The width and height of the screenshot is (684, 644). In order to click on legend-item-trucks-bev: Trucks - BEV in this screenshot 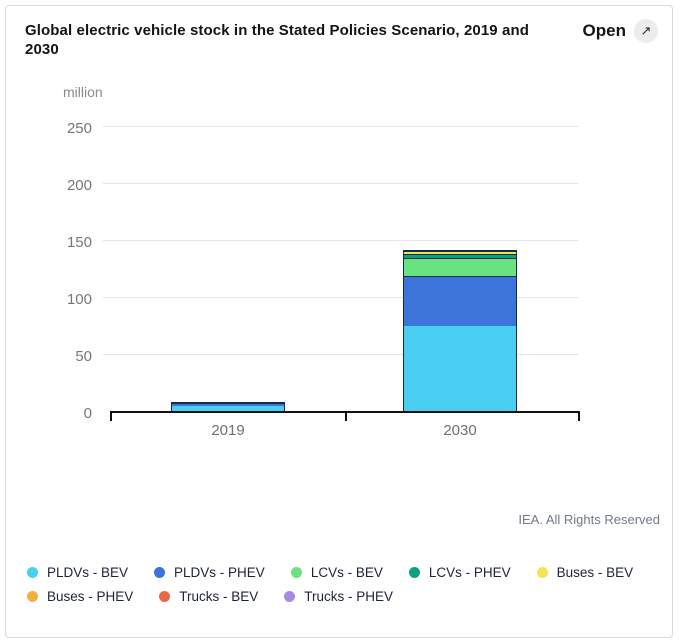, I will do `click(208, 596)`.